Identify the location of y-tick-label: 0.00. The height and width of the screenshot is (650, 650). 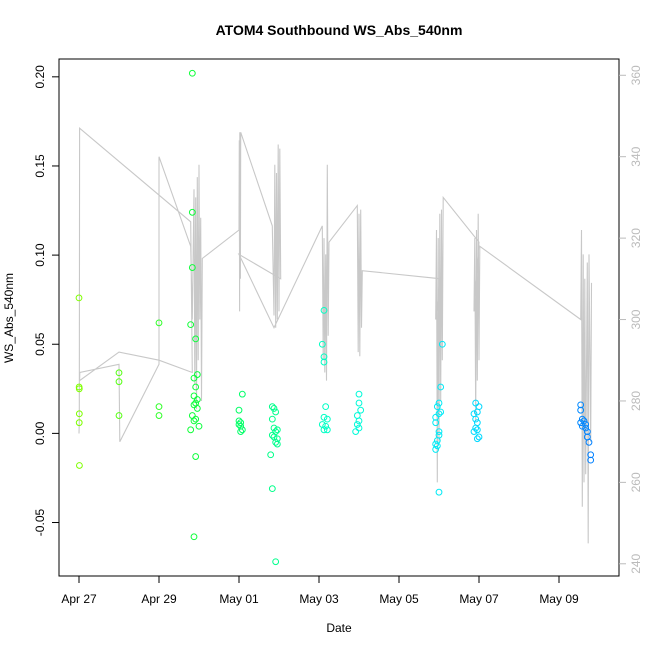
(40, 433).